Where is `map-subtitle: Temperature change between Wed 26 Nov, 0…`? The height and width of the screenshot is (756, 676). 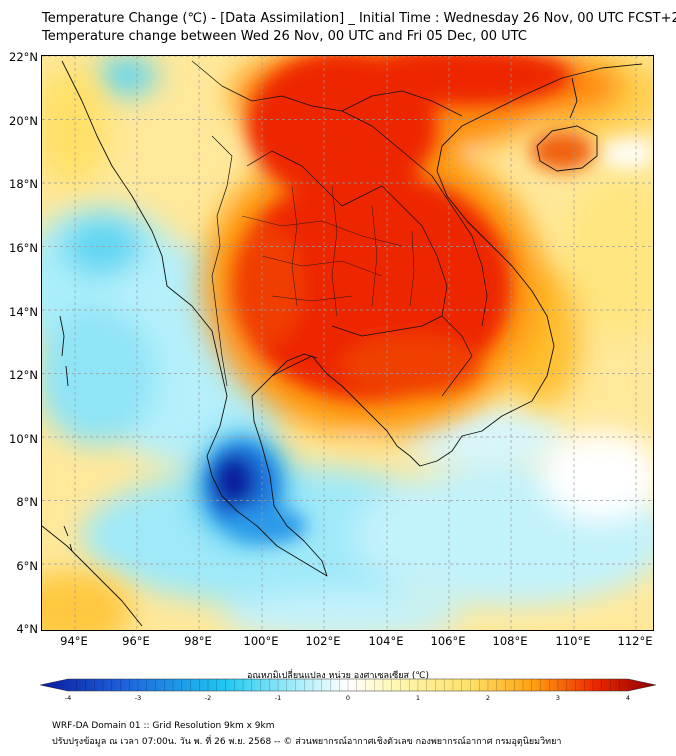 map-subtitle: Temperature change between Wed 26 Nov, 0… is located at coordinates (284, 36).